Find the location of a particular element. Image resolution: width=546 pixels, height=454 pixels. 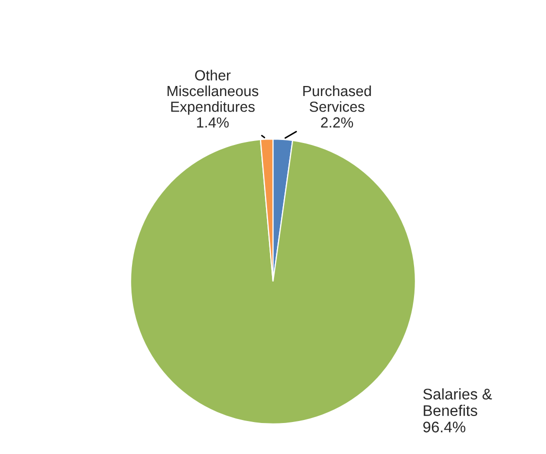

slice-label: Other Miscellaneous Expenditures is located at coordinates (213, 92).